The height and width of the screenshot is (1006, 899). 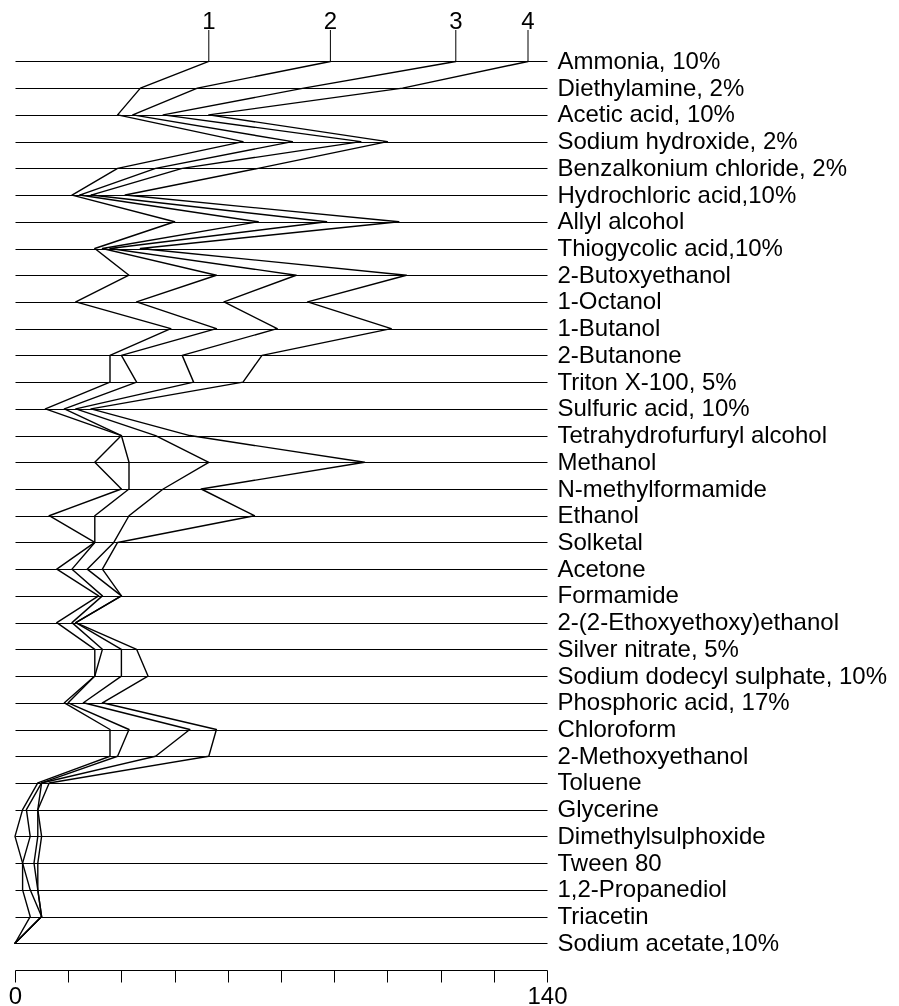 I want to click on y-tick-label: 1-Octanol, so click(x=609, y=301).